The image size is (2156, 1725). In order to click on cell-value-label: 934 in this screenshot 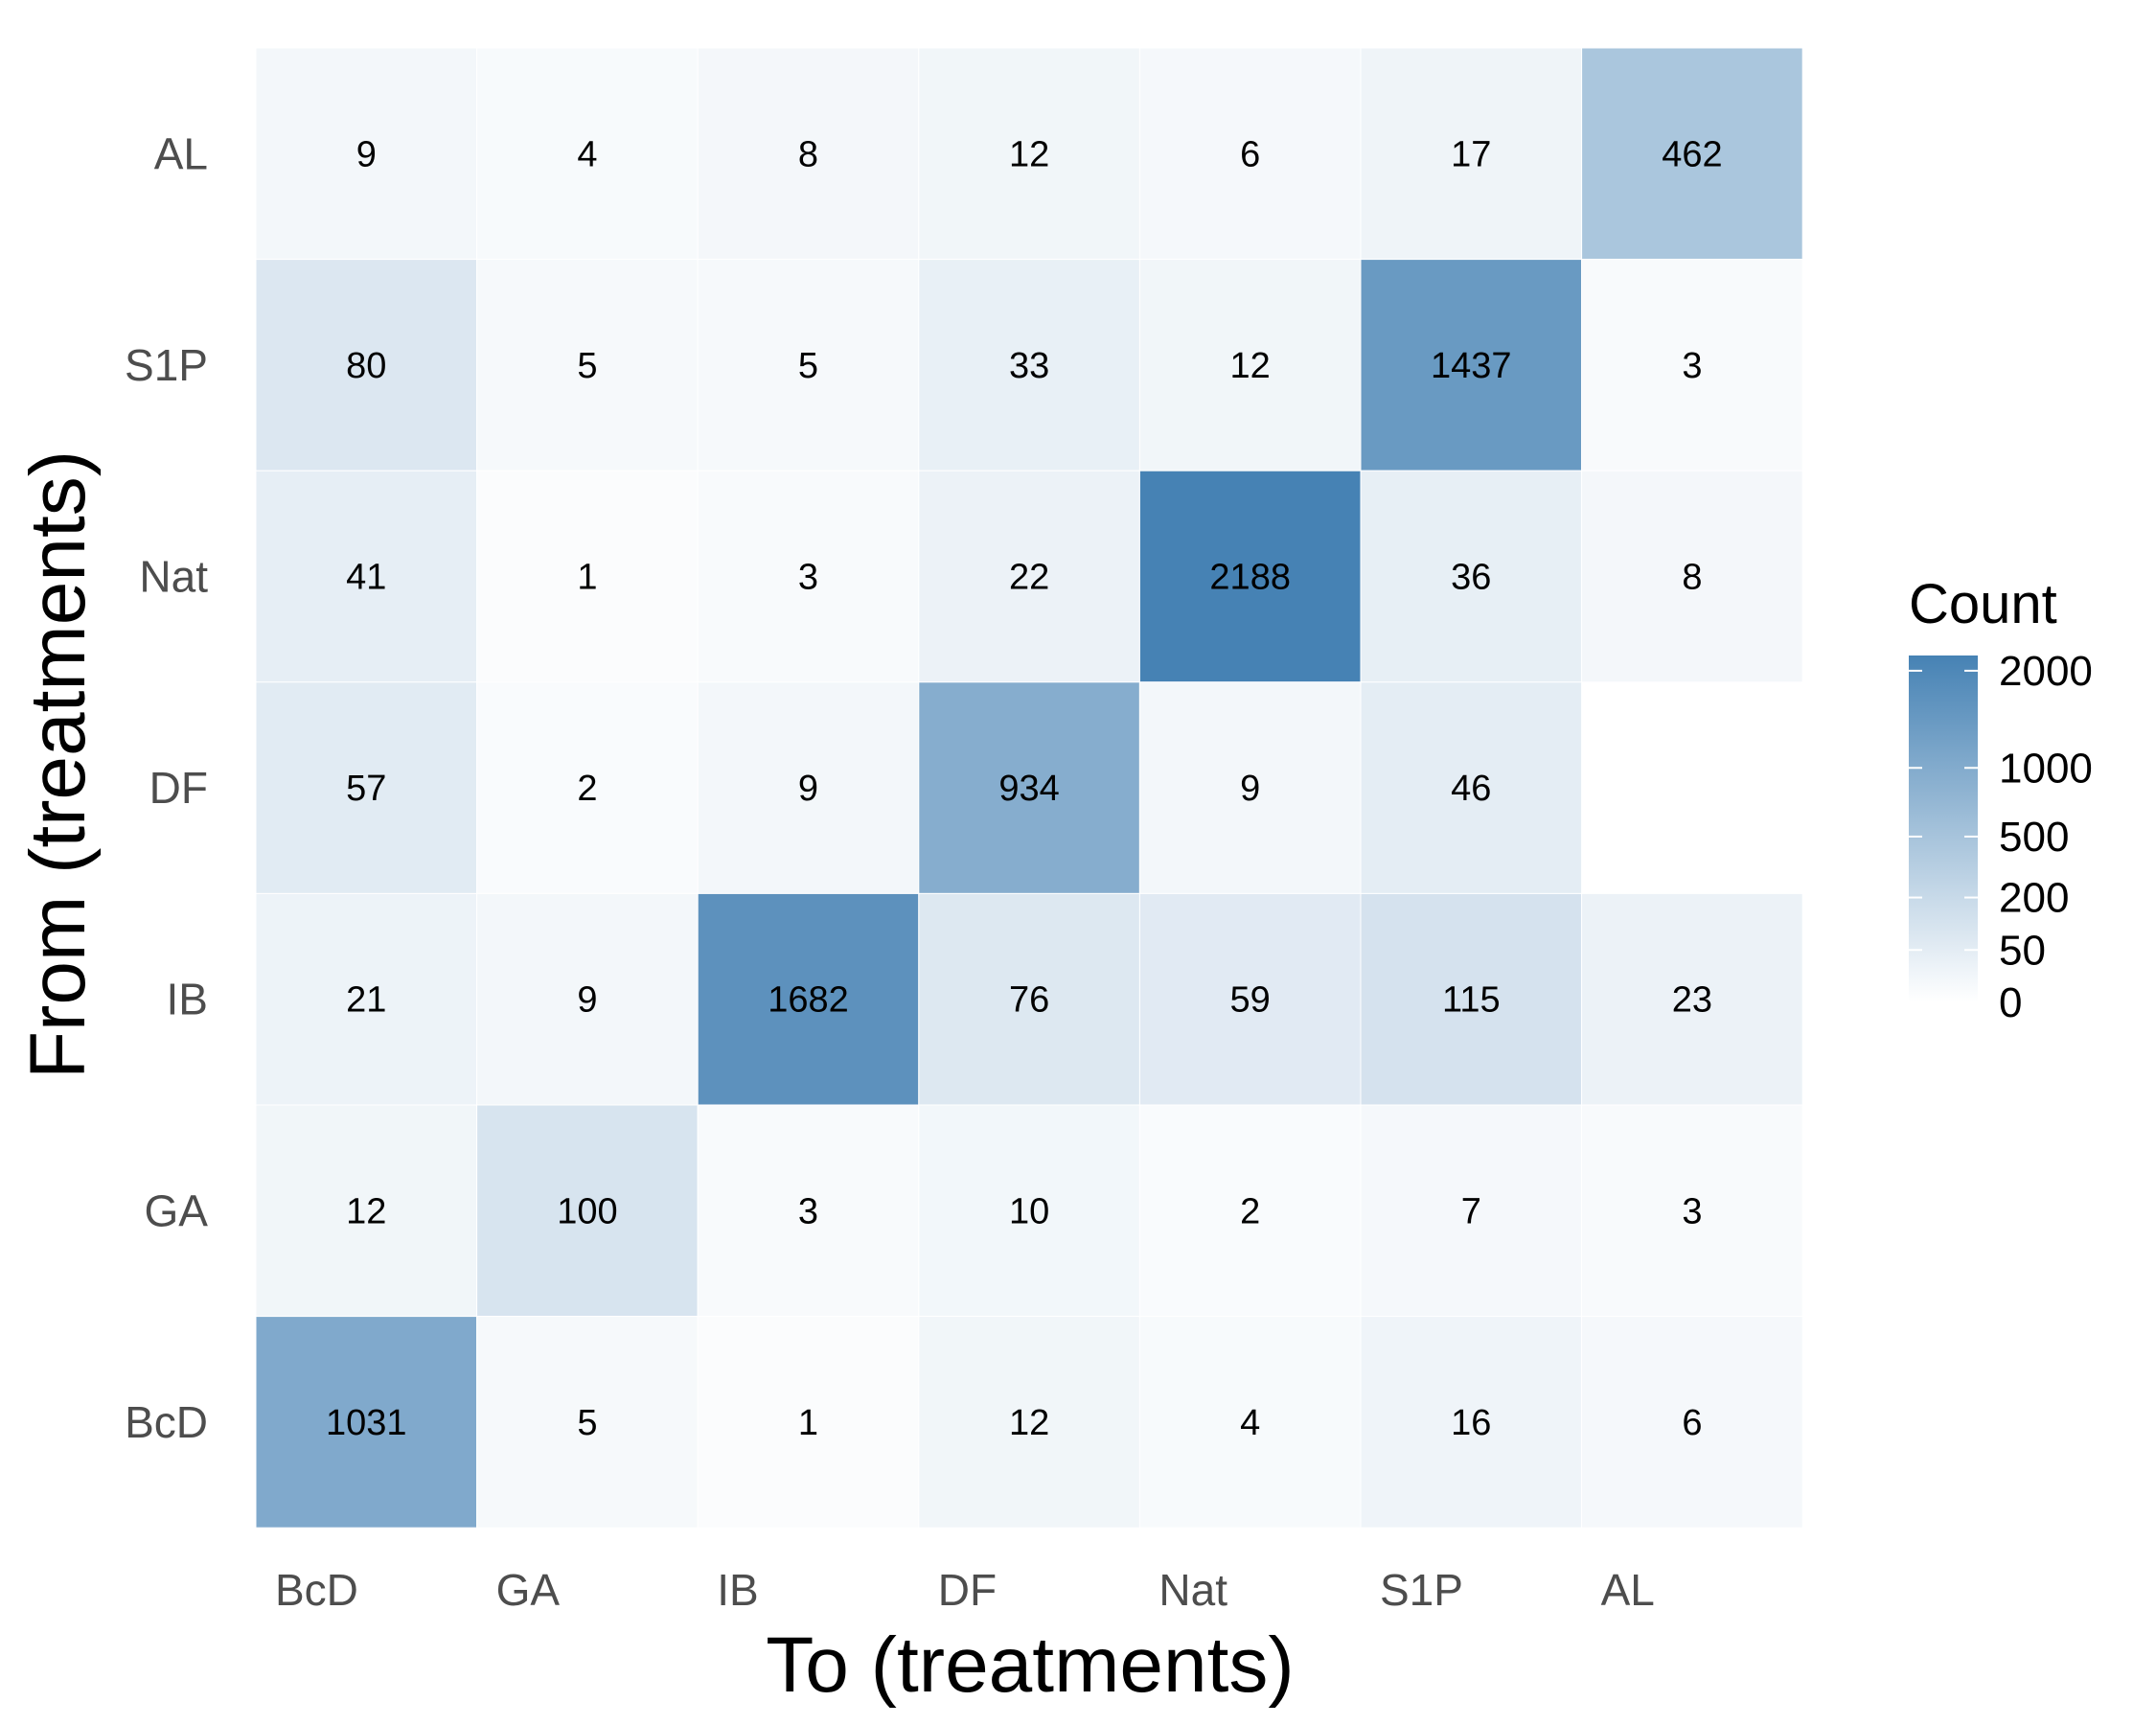, I will do `click(1028, 789)`.